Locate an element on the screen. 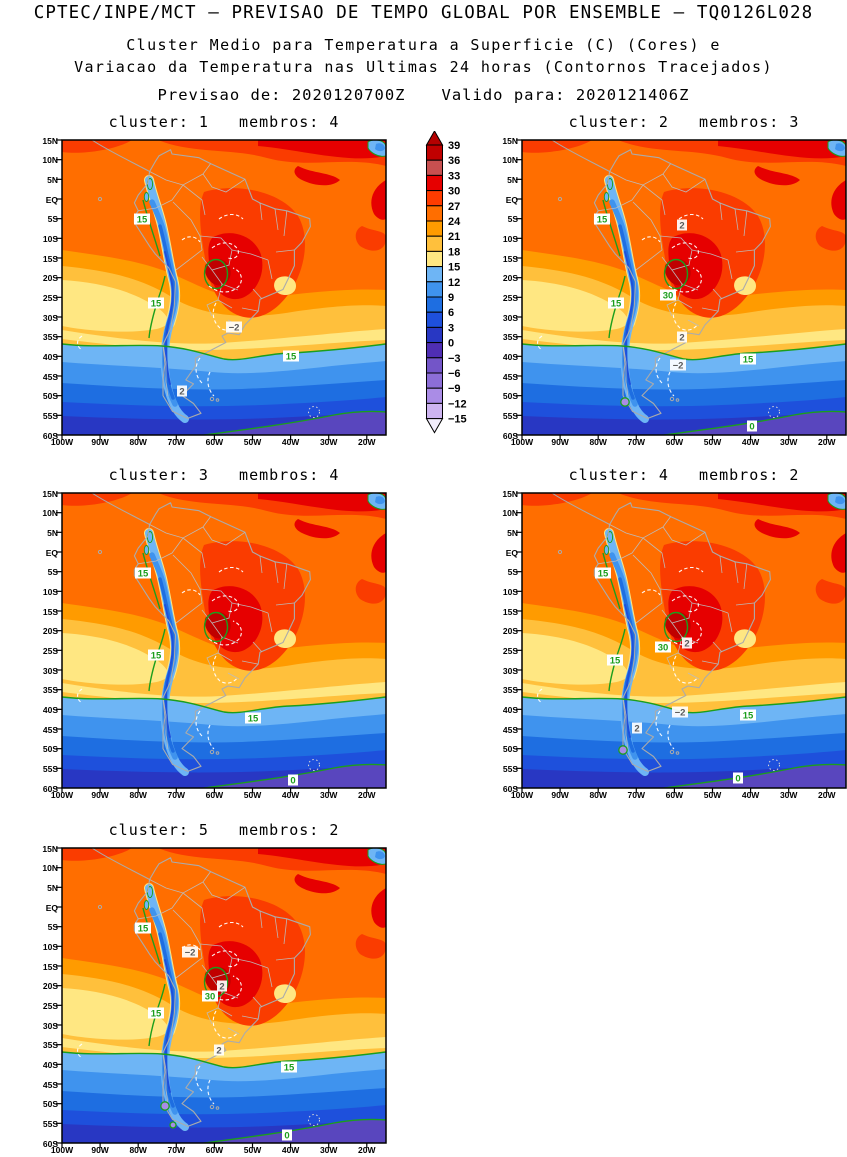 This screenshot has height=1157, width=847. lat-tick-label: EQ is located at coordinates (51, 199).